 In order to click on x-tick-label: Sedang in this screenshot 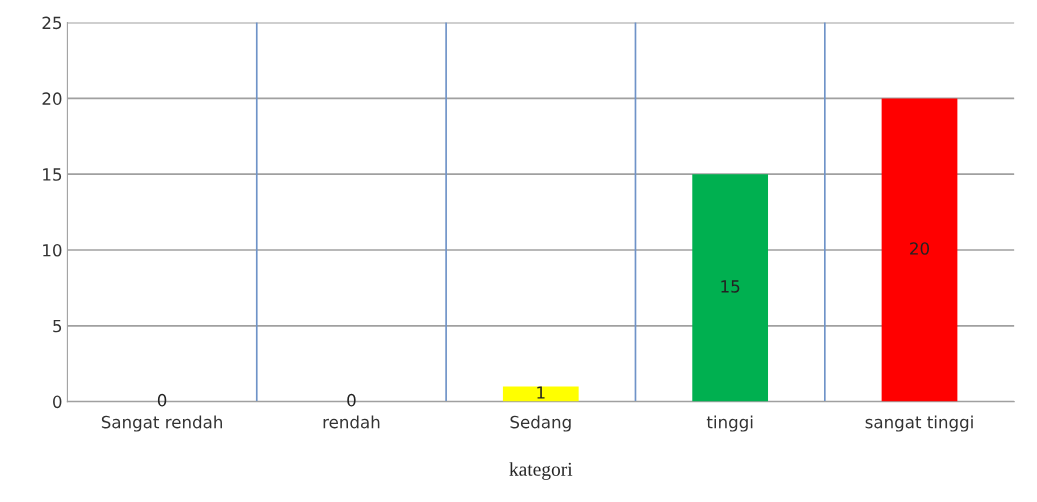, I will do `click(540, 423)`.